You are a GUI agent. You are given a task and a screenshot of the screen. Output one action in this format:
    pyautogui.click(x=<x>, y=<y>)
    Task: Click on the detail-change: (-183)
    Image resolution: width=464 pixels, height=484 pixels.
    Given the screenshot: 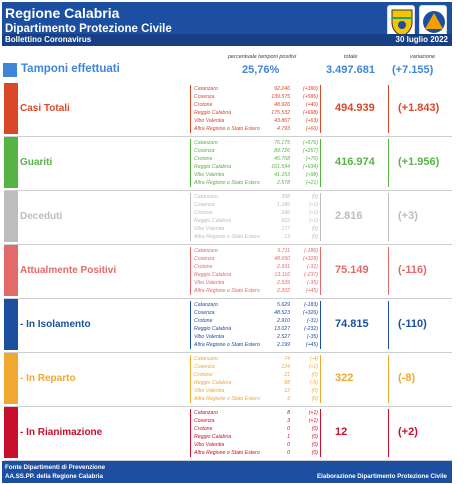 What is the action you would take?
    pyautogui.click(x=311, y=305)
    